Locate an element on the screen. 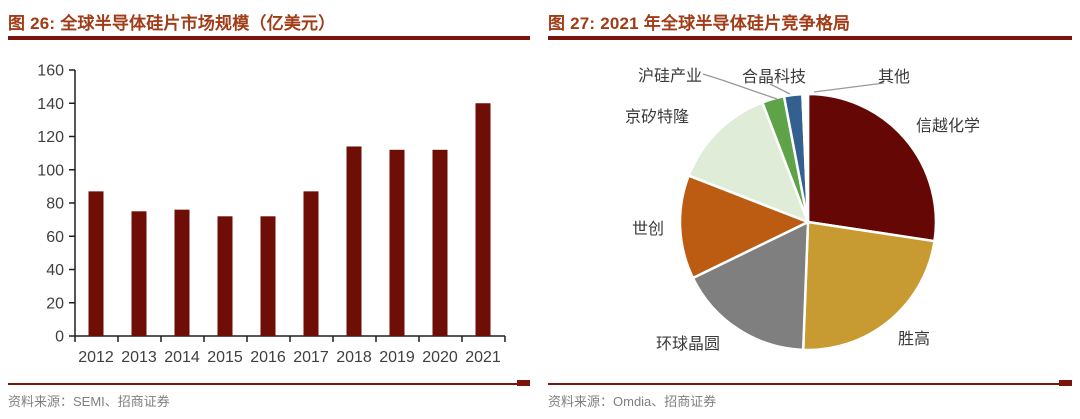 Image resolution: width=1080 pixels, height=419 pixels. y-axis-tick-label: 100 is located at coordinates (50, 170).